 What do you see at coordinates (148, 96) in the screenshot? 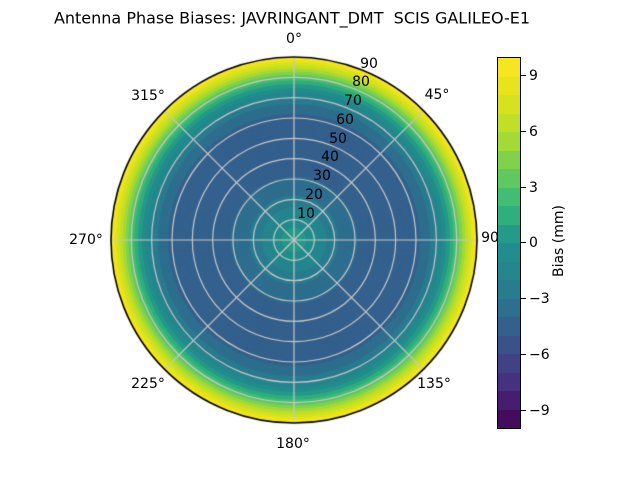
I see `theta-label-315: 315°` at bounding box center [148, 96].